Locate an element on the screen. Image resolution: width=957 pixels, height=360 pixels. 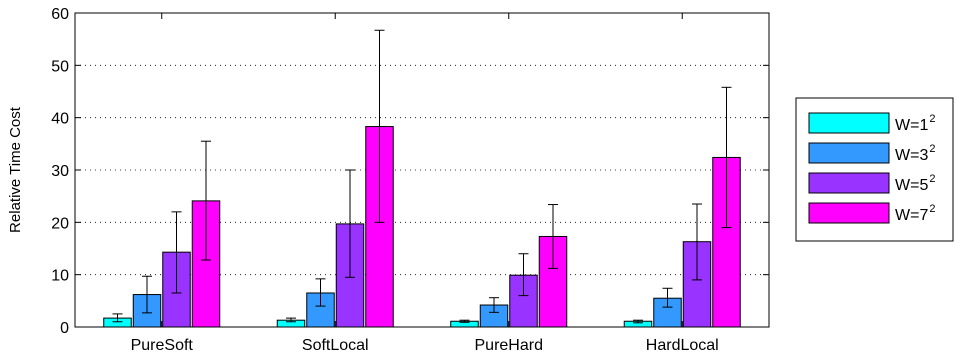
y-tick-label: 10 is located at coordinates (60, 276).